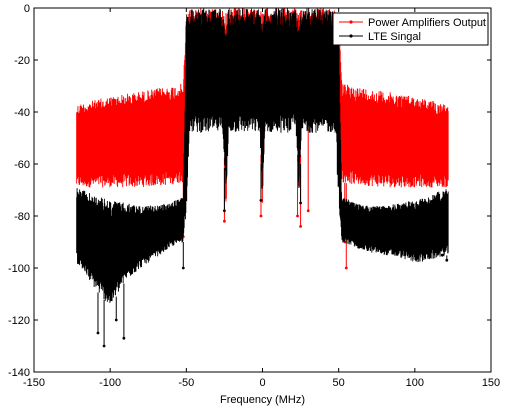 Image resolution: width=505 pixels, height=409 pixels. Describe the element at coordinates (34, 383) in the screenshot. I see `x-tick-label: -150` at that location.